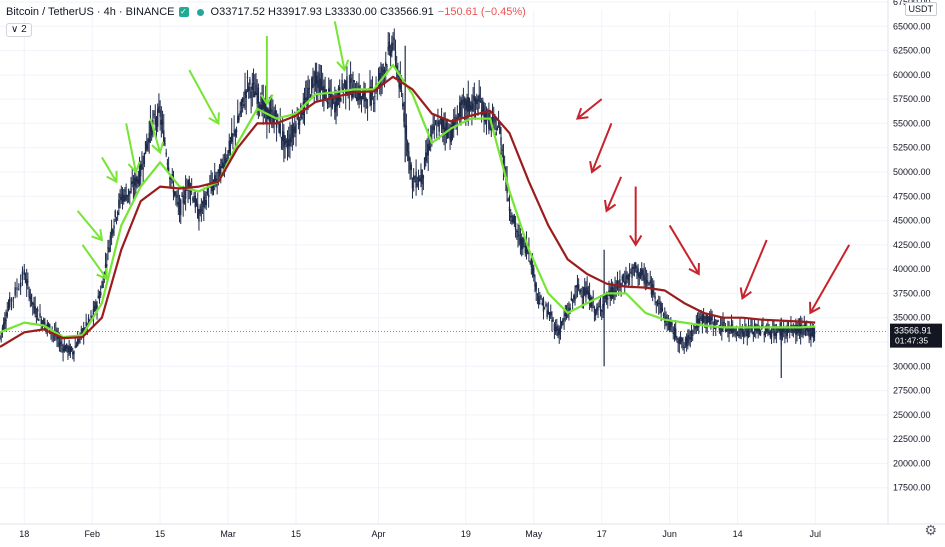 This screenshot has height=547, width=945. What do you see at coordinates (636, 240) in the screenshot?
I see `red-arrow-head` at bounding box center [636, 240].